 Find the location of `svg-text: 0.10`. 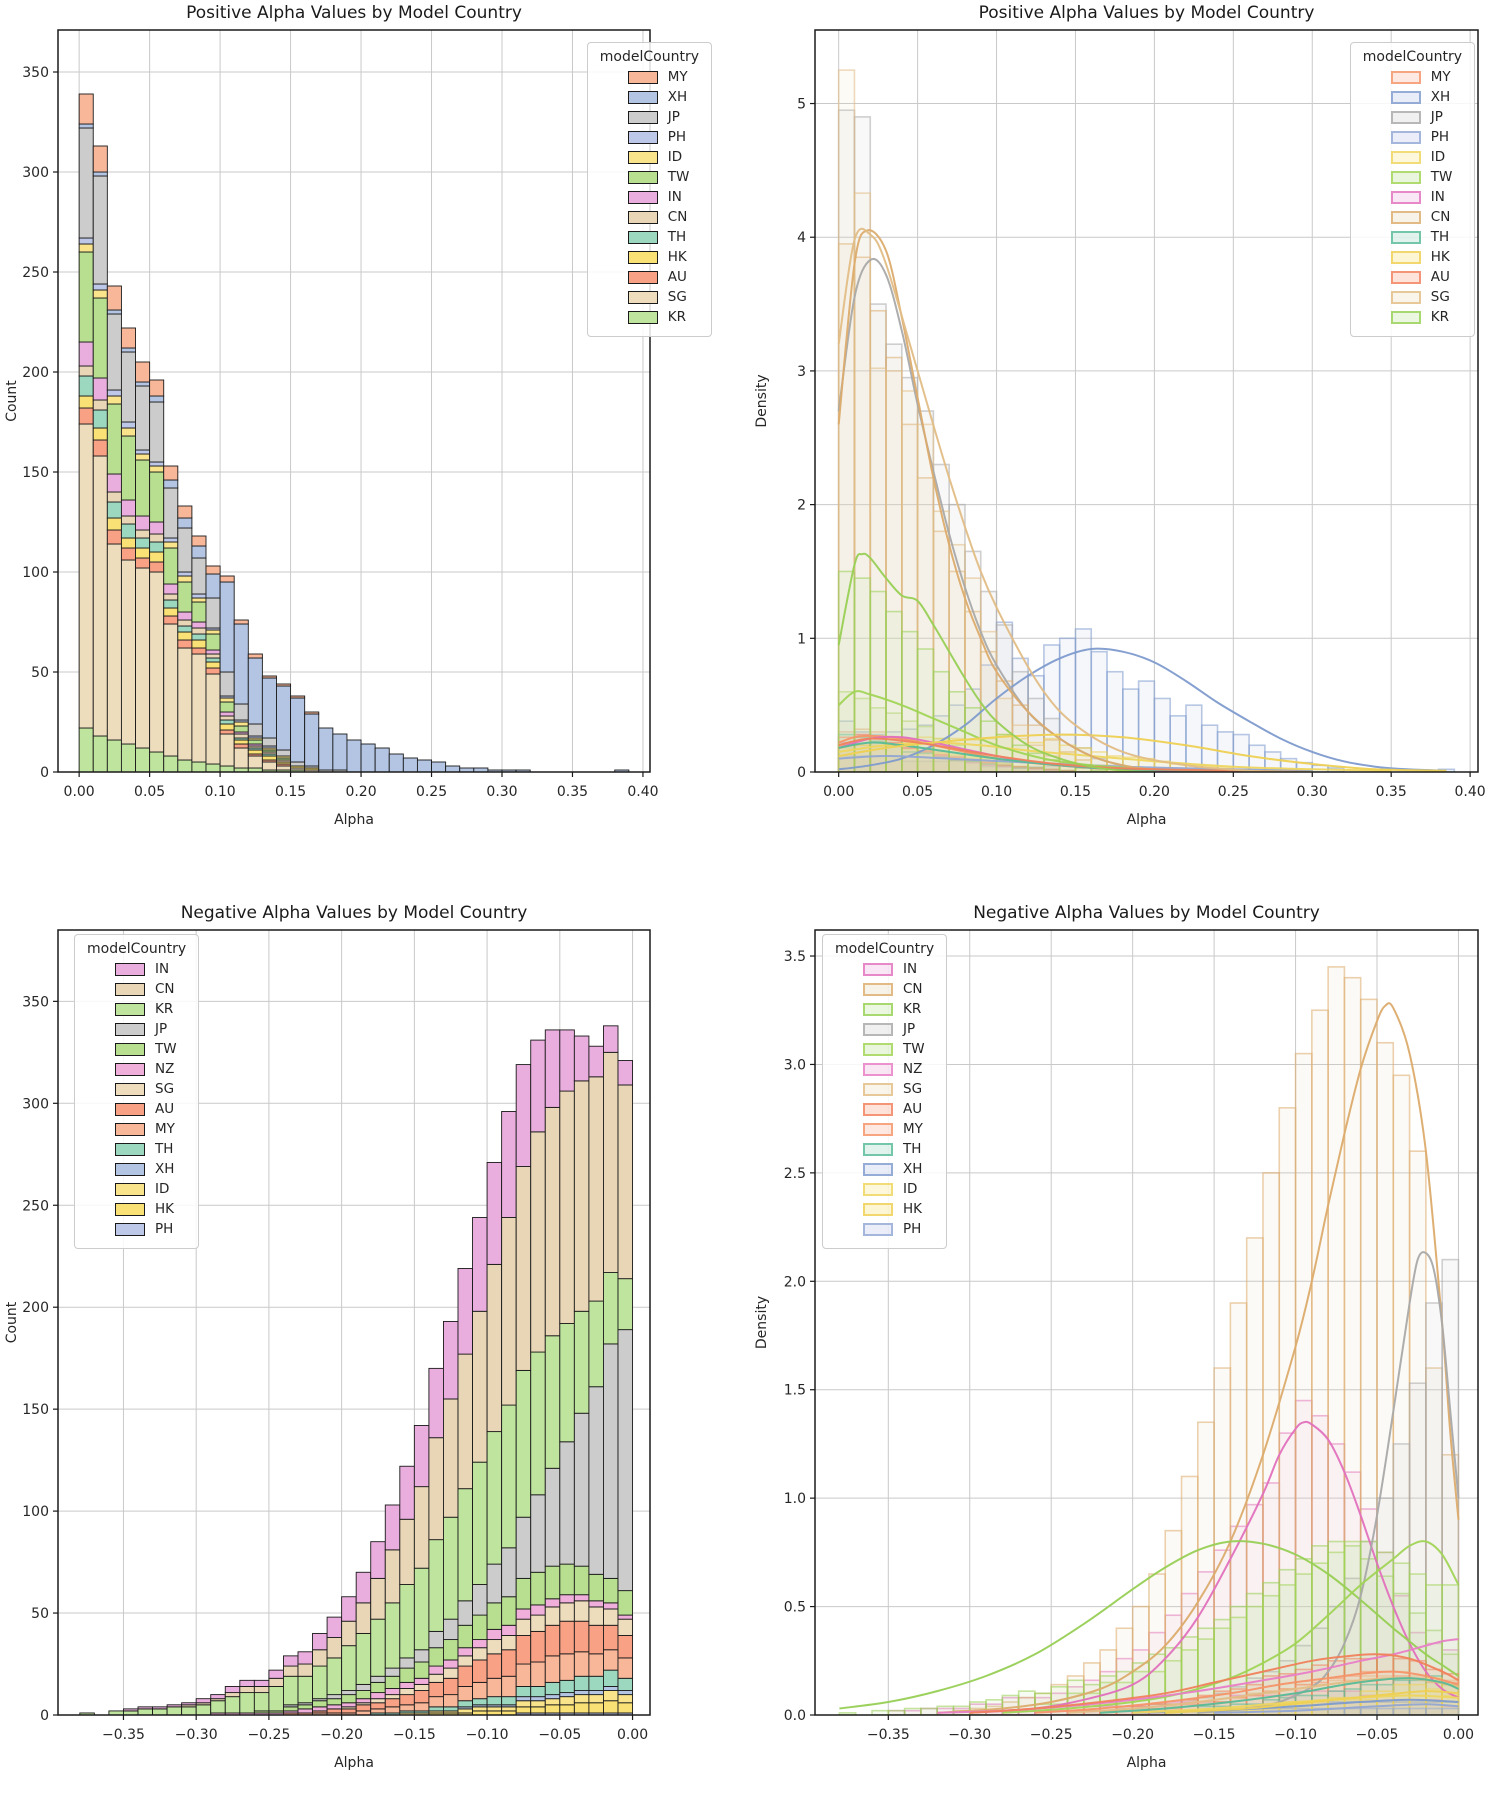

svg-text: 0.10 is located at coordinates (220, 792).